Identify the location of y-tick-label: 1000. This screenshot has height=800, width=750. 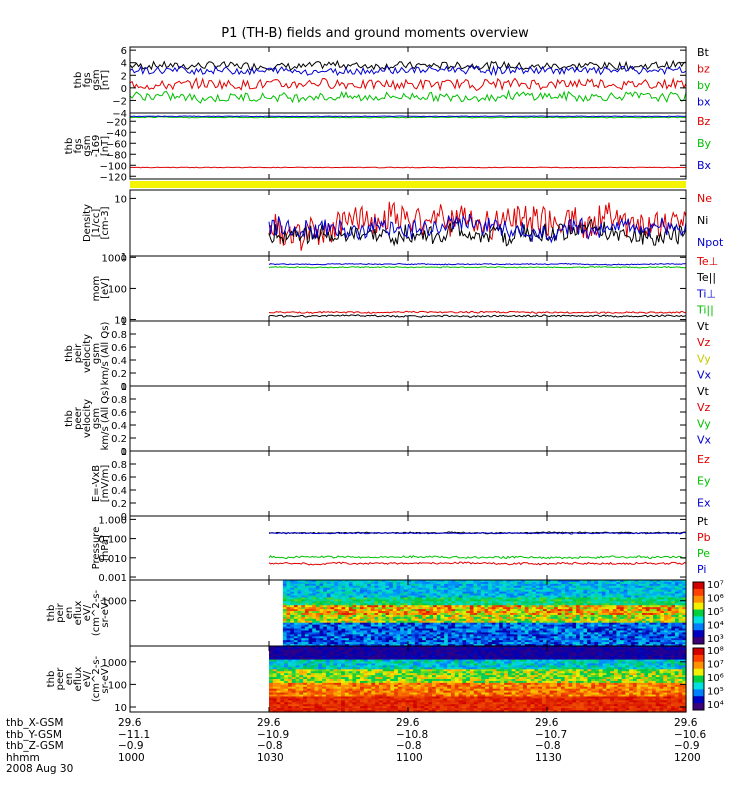
(114, 602).